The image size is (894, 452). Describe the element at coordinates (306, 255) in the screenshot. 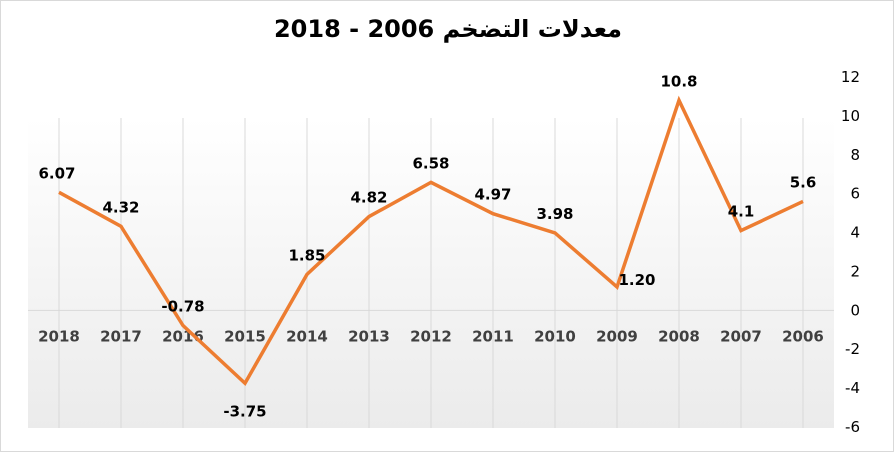

I see `data-label-2014: 1.85` at that location.